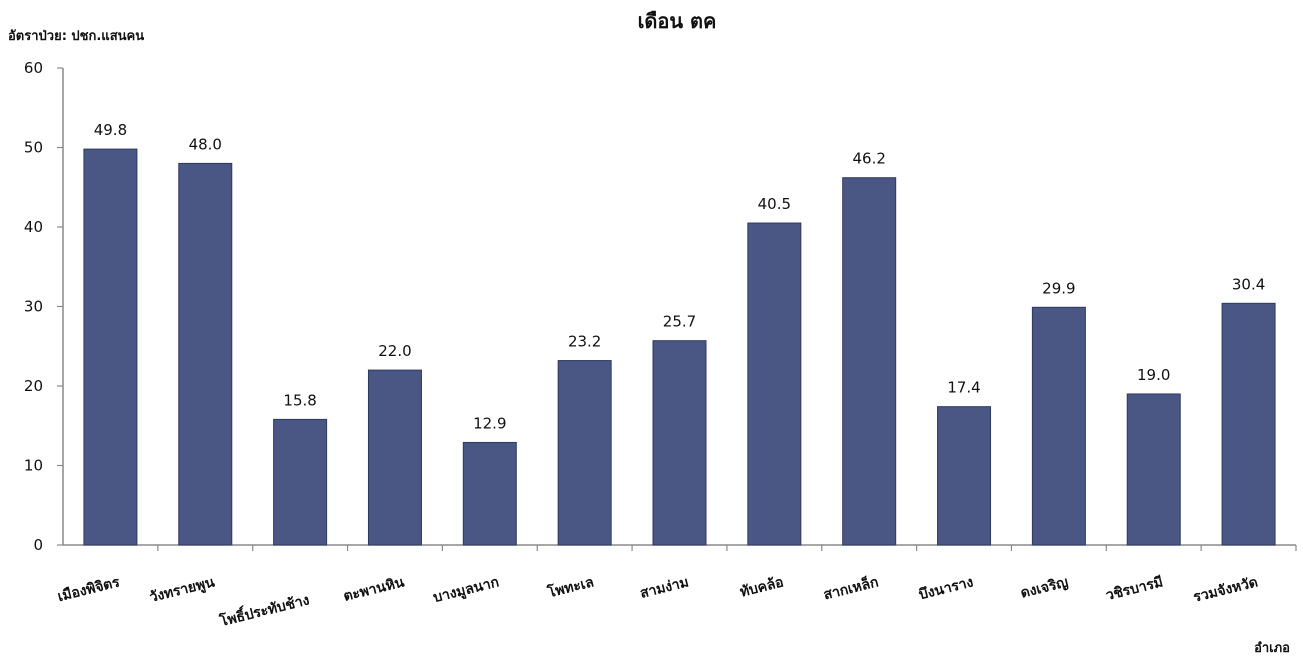  Describe the element at coordinates (466, 590) in the screenshot. I see `category-label-4: บางมูลนาก` at that location.